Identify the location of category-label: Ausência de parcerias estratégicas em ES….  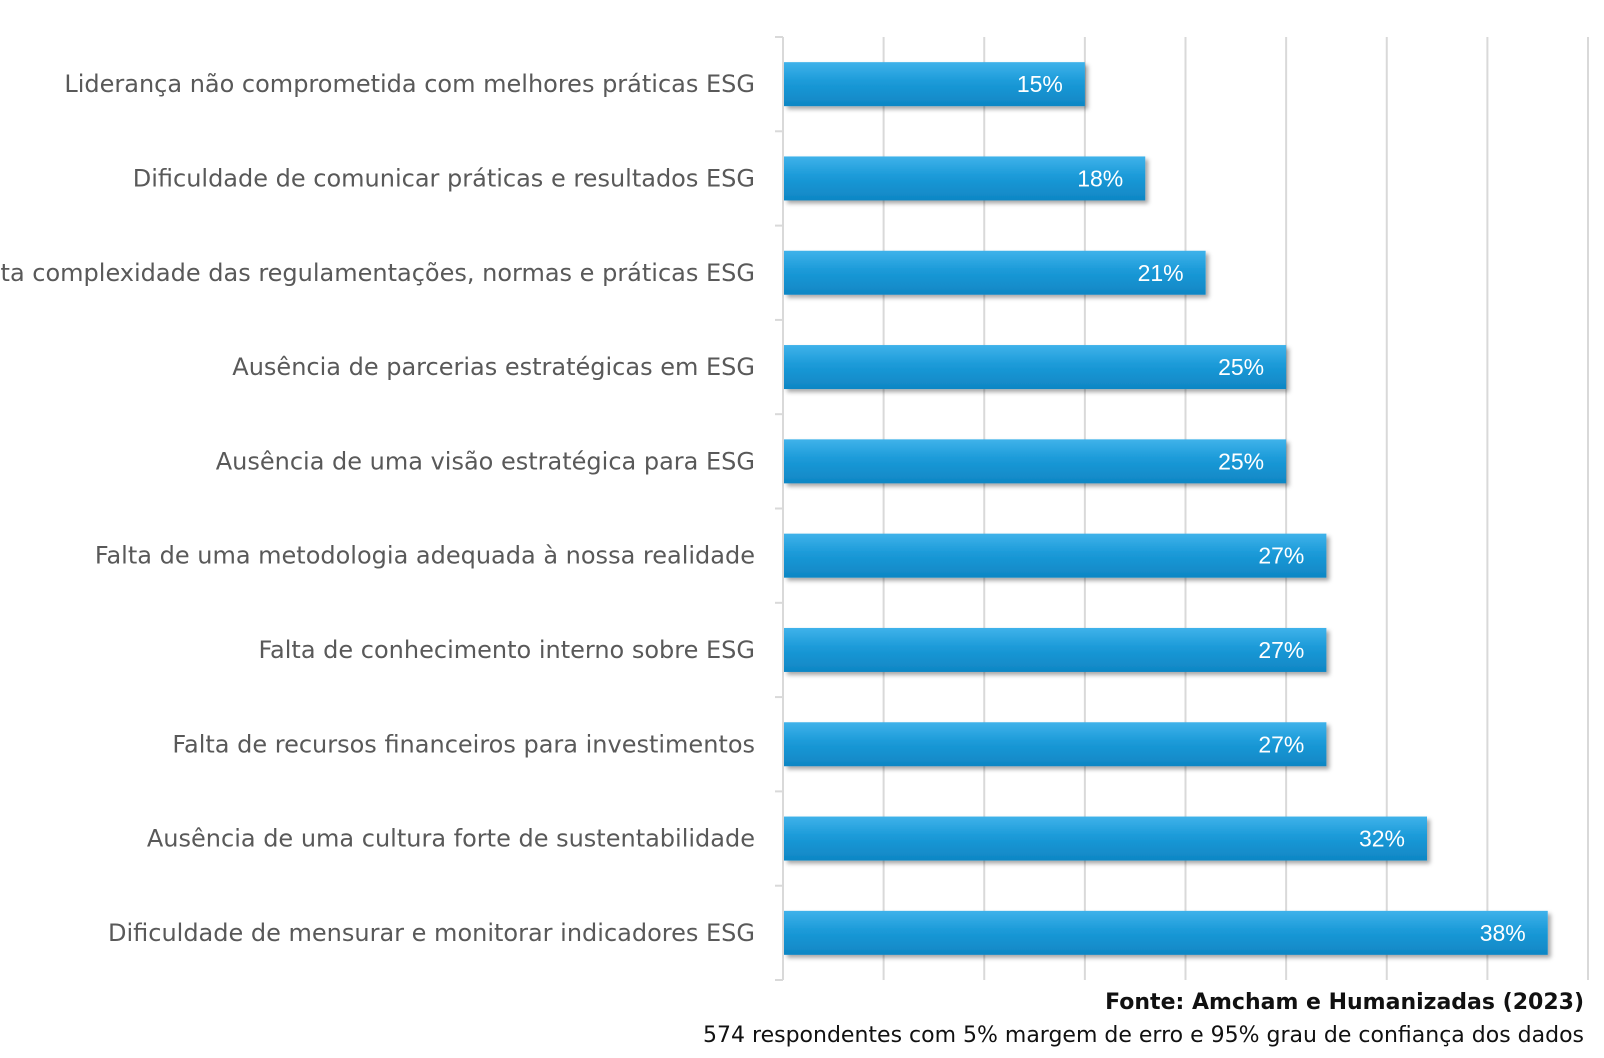
(493, 367).